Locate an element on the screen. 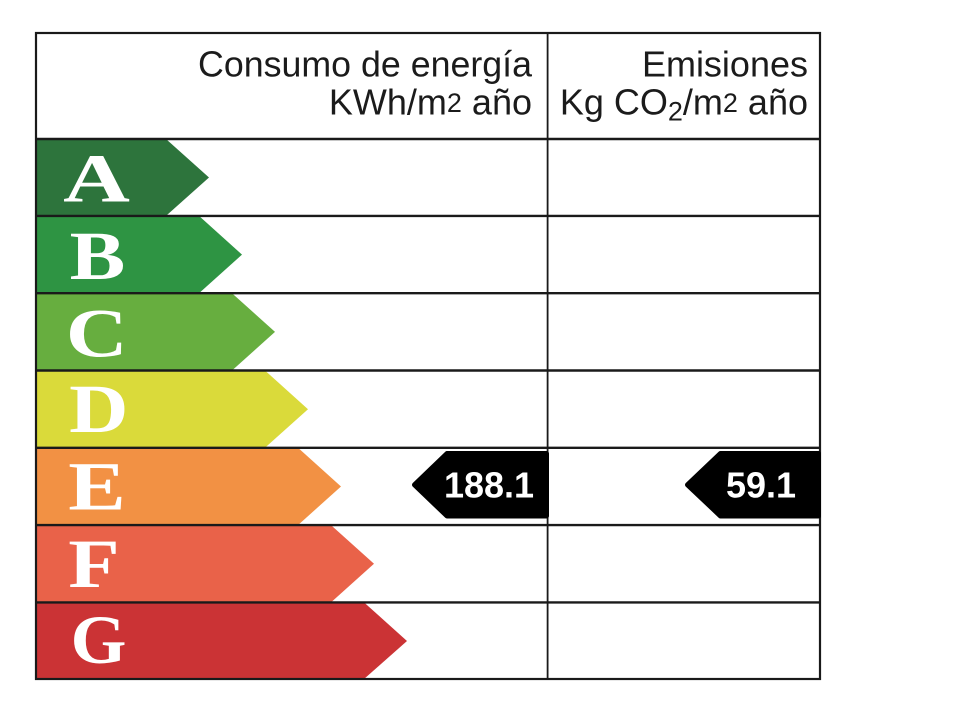 The image size is (960, 720). svg-text: Kg CO2/m2 año is located at coordinates (684, 104).